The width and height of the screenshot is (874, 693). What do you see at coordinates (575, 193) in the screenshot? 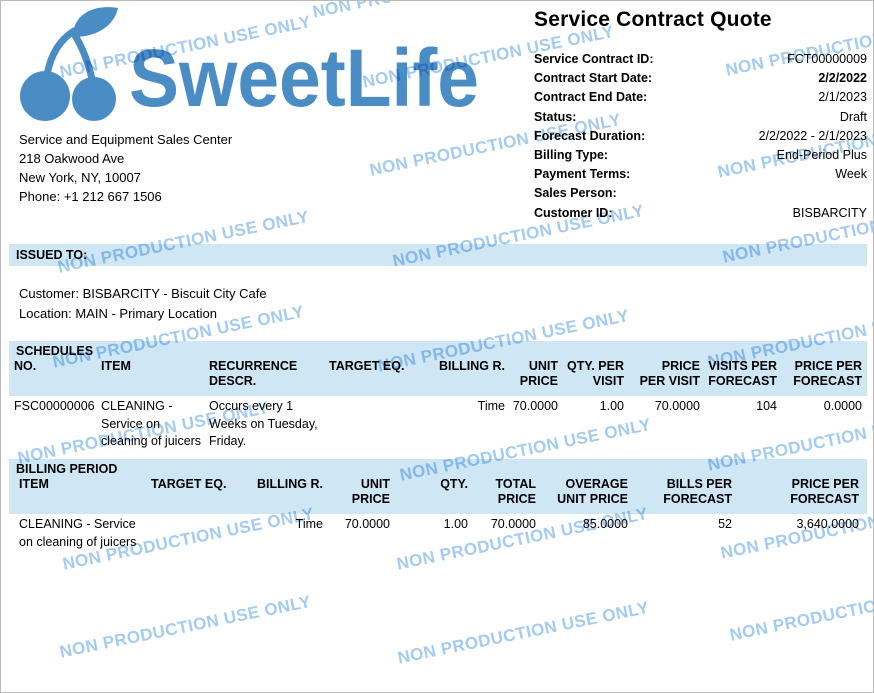
I see `field-label: Sales Person:` at bounding box center [575, 193].